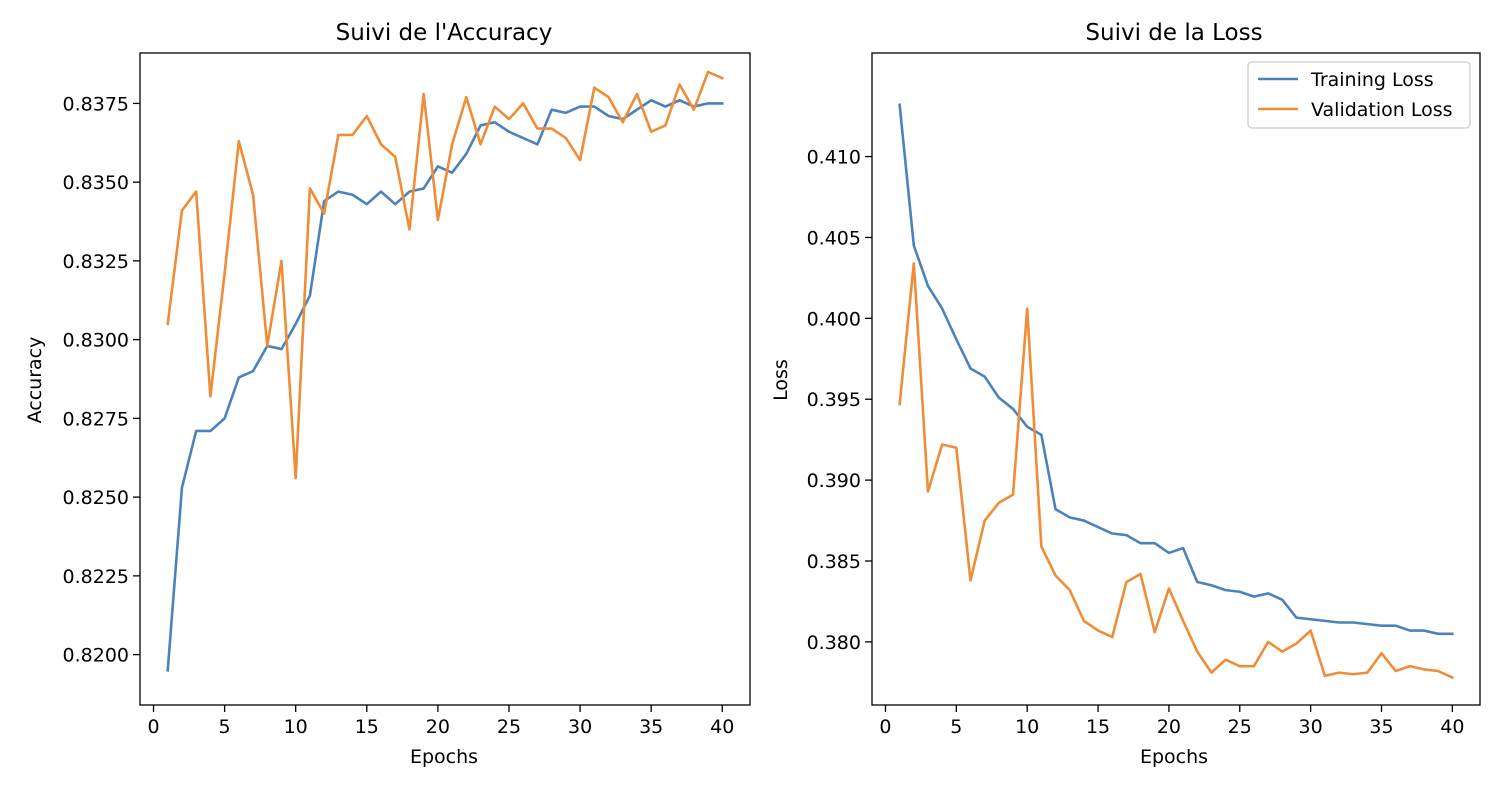 The height and width of the screenshot is (788, 1510). I want to click on accuracy-x-tick-label: 25, so click(509, 727).